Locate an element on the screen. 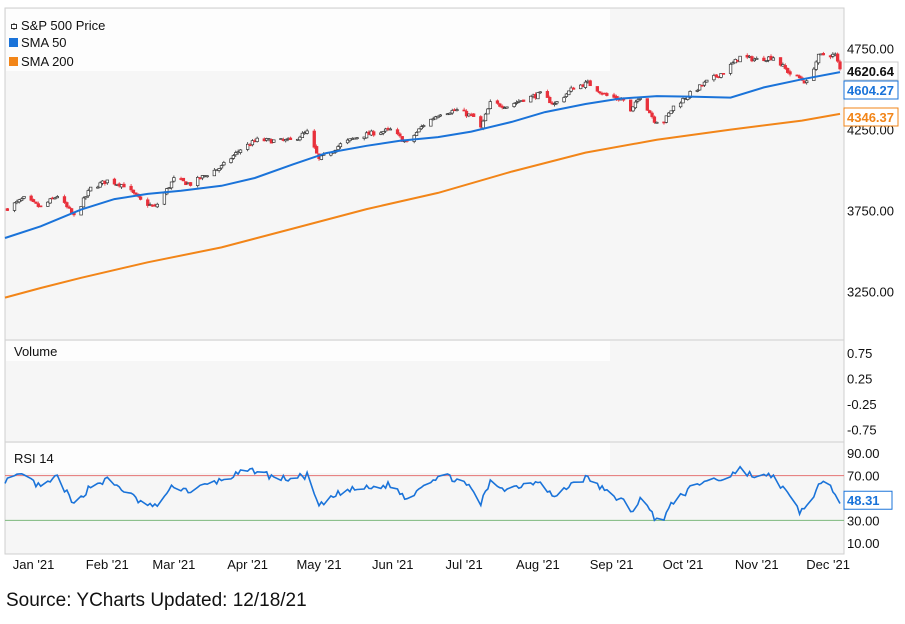 Image resolution: width=905 pixels, height=624 pixels. rsi-last-value-text: 48.31 is located at coordinates (863, 500).